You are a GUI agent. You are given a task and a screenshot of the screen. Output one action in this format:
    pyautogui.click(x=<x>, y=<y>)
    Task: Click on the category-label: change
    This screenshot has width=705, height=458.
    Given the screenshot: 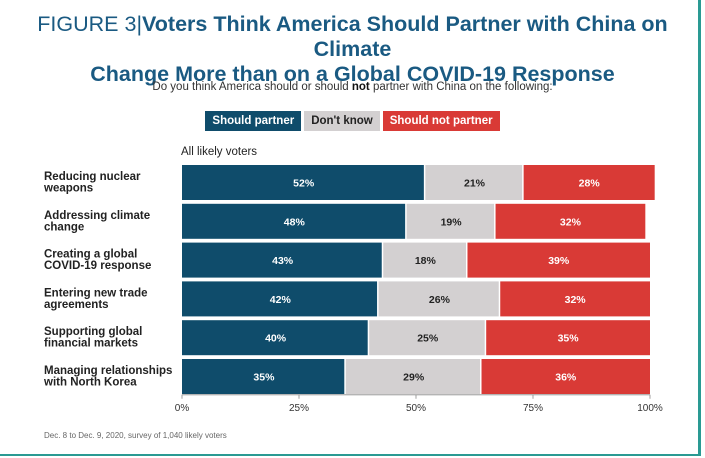 What is the action you would take?
    pyautogui.click(x=64, y=227)
    